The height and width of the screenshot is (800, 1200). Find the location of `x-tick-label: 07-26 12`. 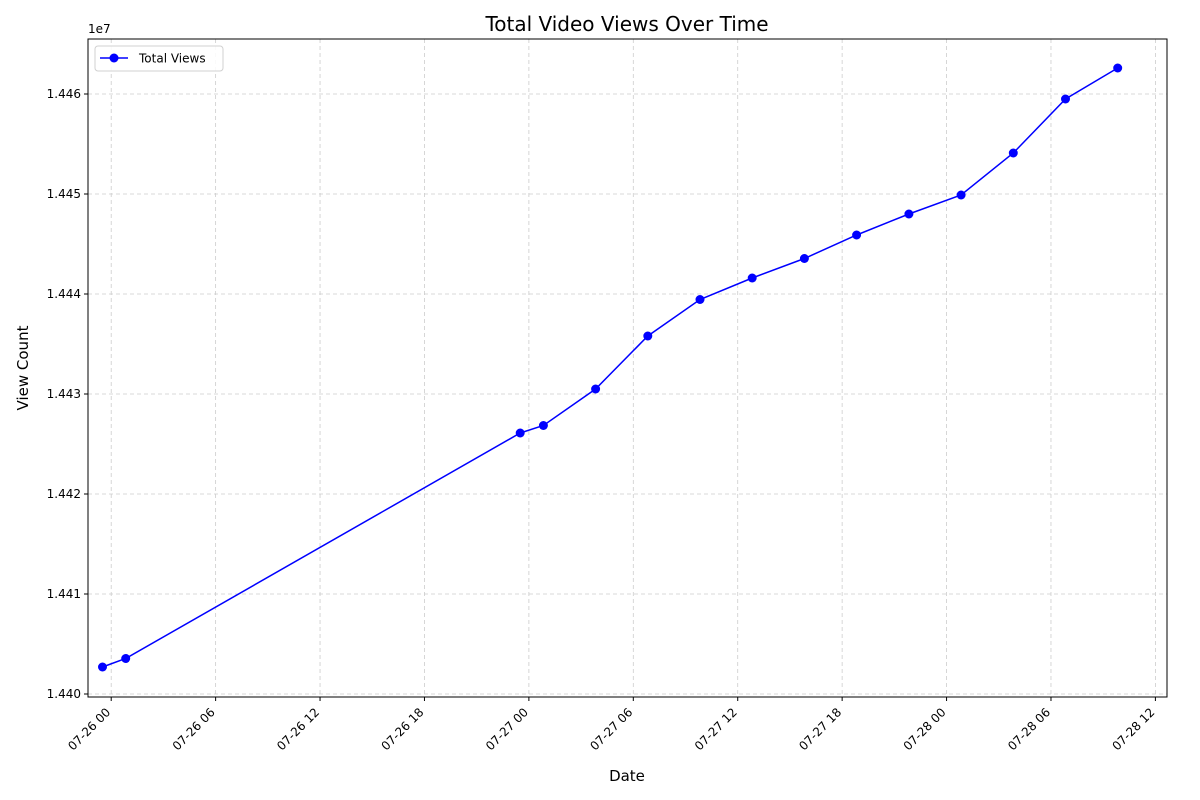

x-tick-label: 07-26 12 is located at coordinates (298, 729).